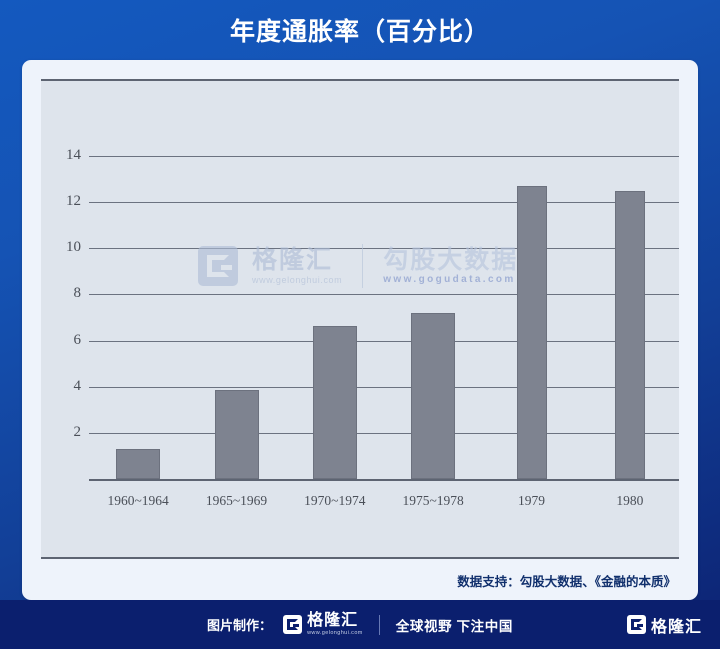 This screenshot has height=649, width=720. Describe the element at coordinates (138, 500) in the screenshot. I see `x-axis-tick-label: 1960~1964` at that location.